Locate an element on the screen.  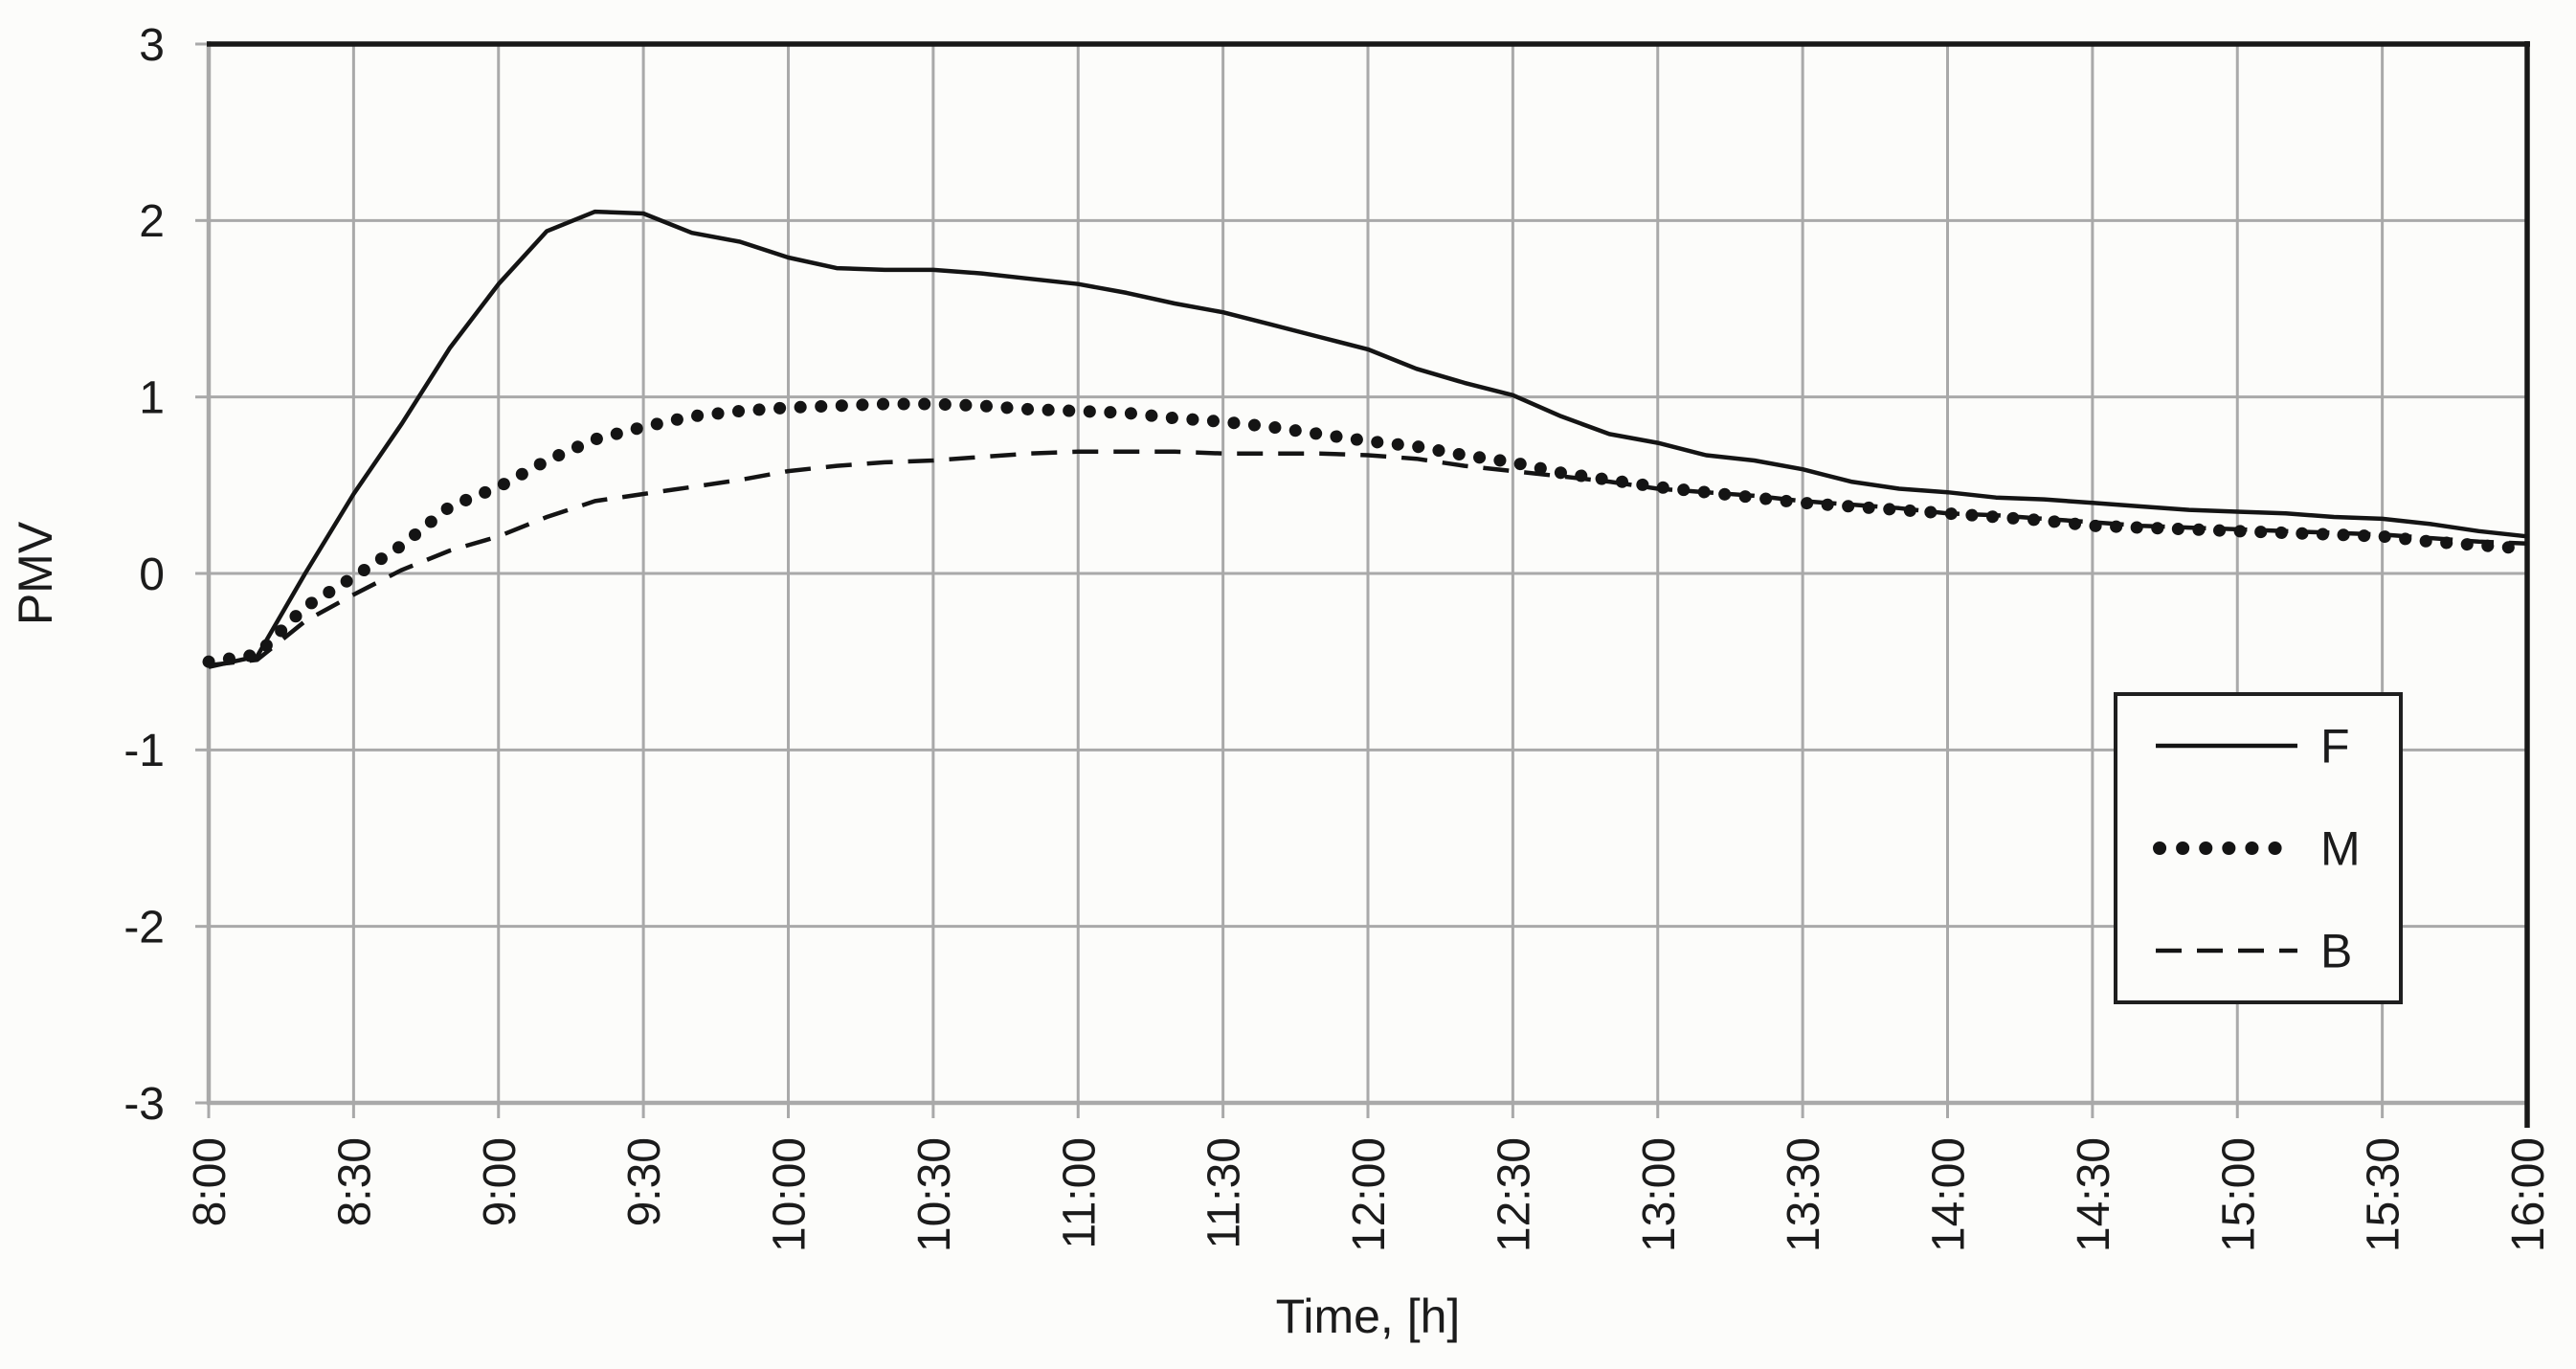
x-tick-label: 12:30 is located at coordinates (1514, 1194).